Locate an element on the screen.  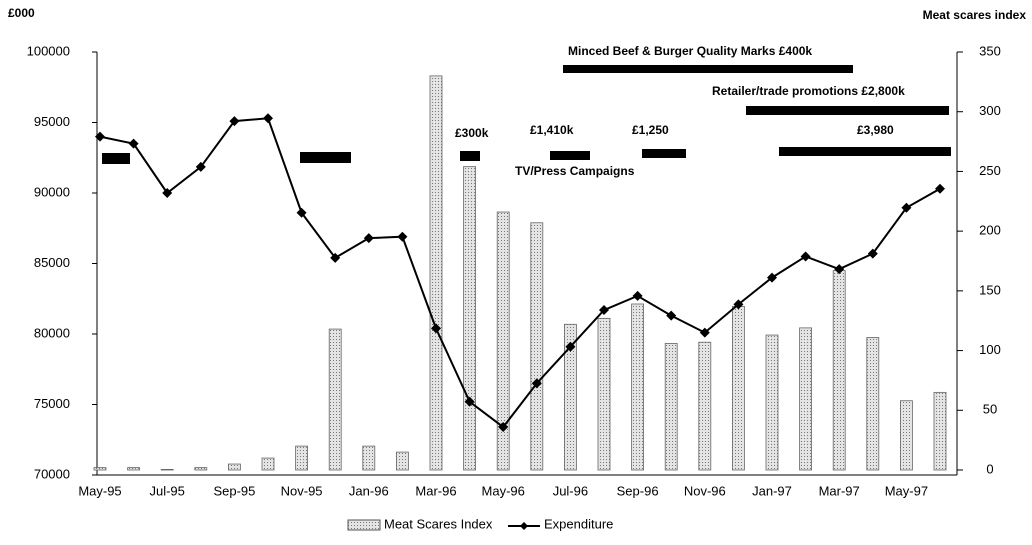
annotation: Retailer/trade promotions £2,800k is located at coordinates (808, 91).